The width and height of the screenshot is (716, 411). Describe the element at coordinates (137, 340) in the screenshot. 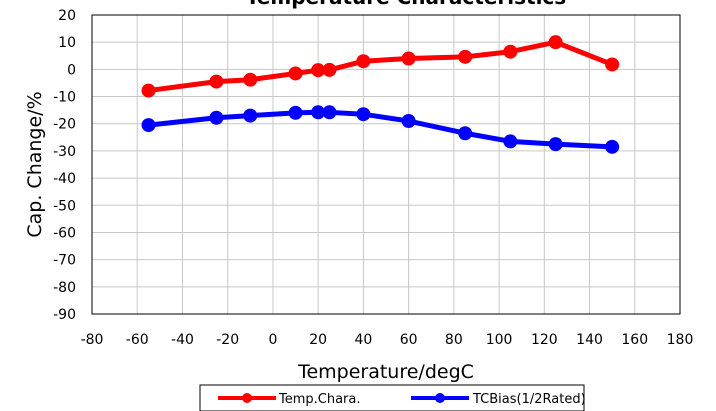

I see `x-tick-label: -60` at that location.